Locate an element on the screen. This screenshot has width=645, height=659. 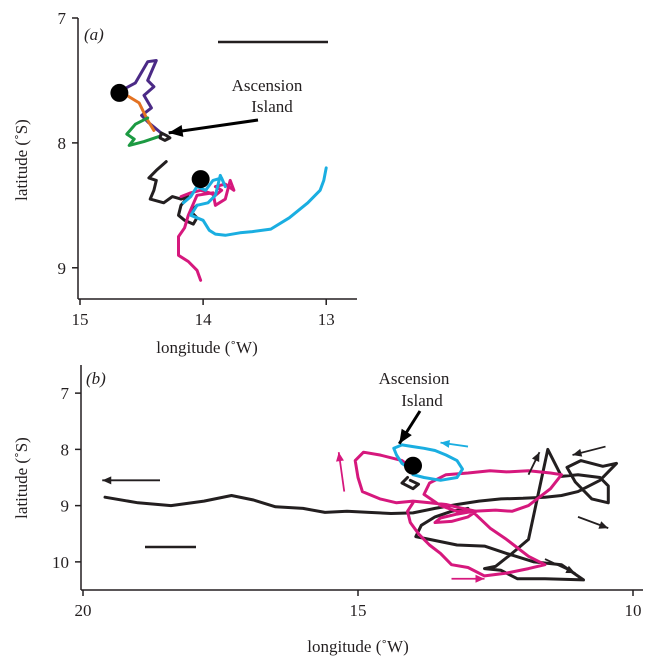
panel-a-annotation: Ascension Island is located at coordinates (235, 106).